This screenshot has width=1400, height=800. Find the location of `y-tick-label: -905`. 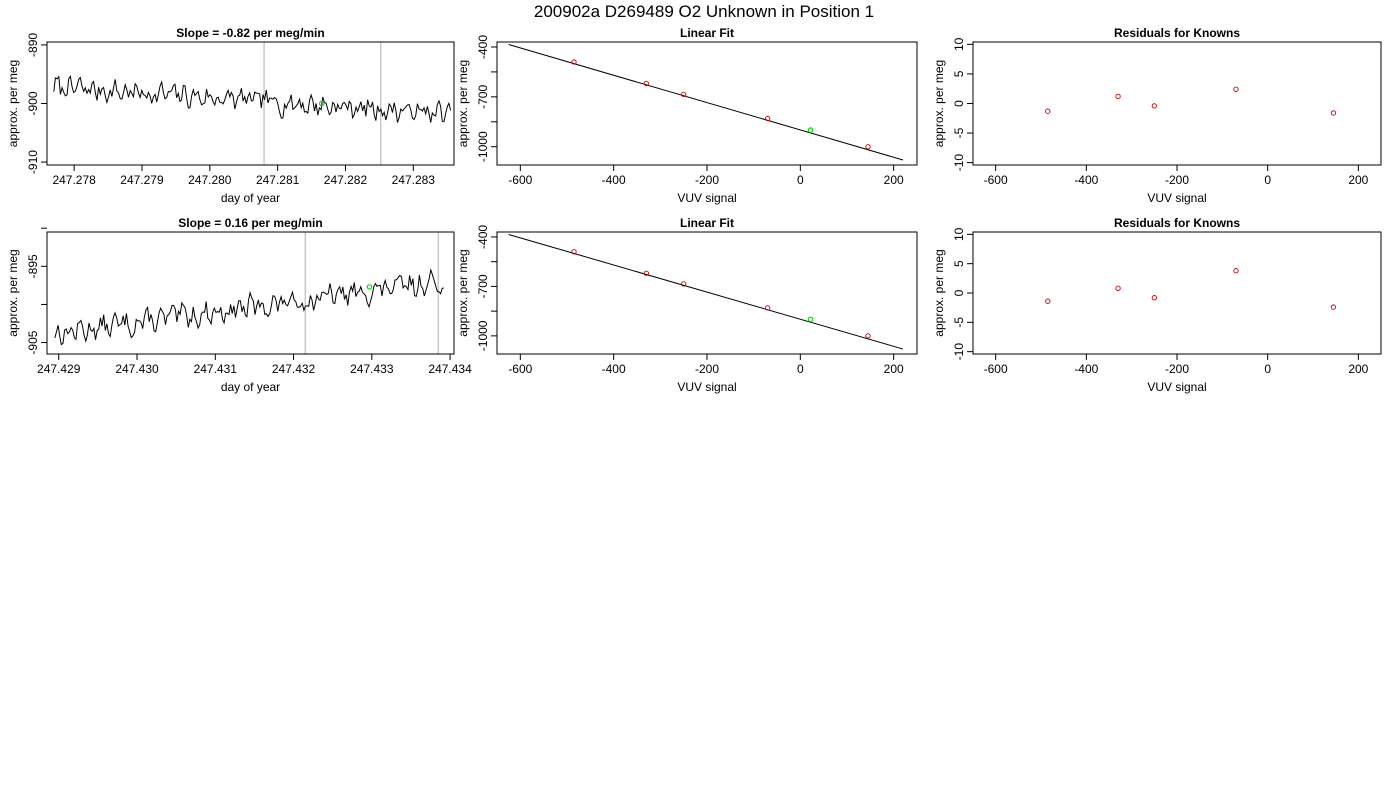

y-tick-label: -905 is located at coordinates (33, 342).